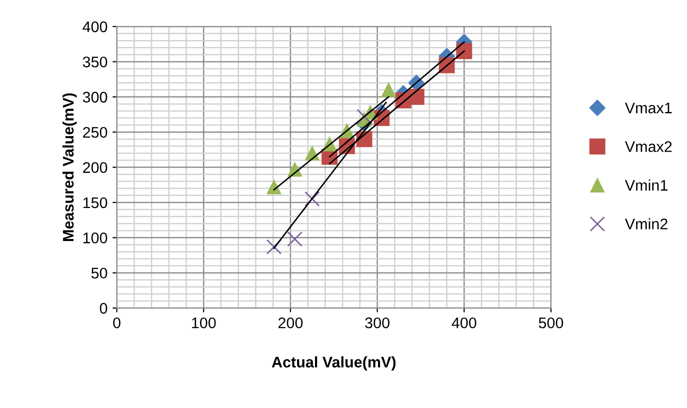 The image size is (687, 408). I want to click on y-tick-label: 200, so click(95, 167).